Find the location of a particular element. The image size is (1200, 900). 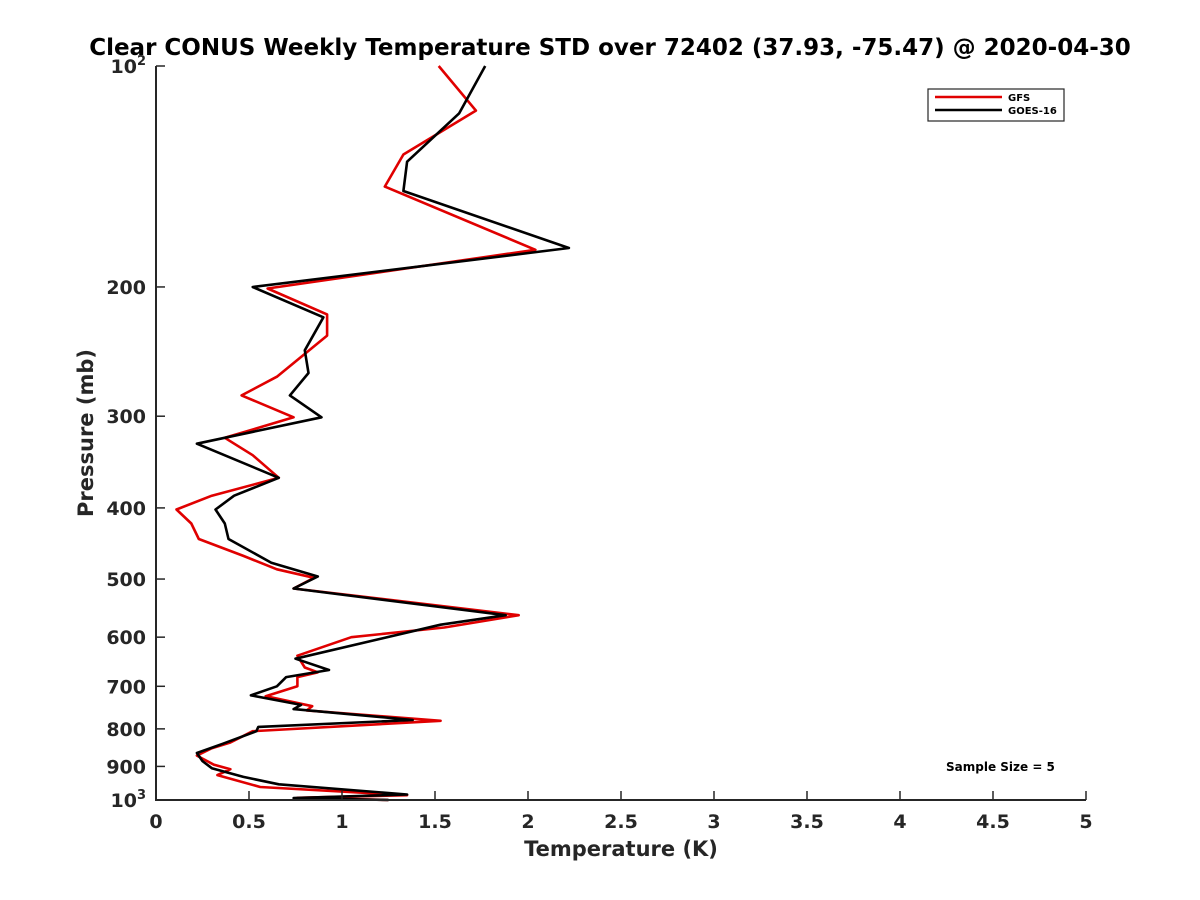

x-tick-label: 4.5 is located at coordinates (993, 822).